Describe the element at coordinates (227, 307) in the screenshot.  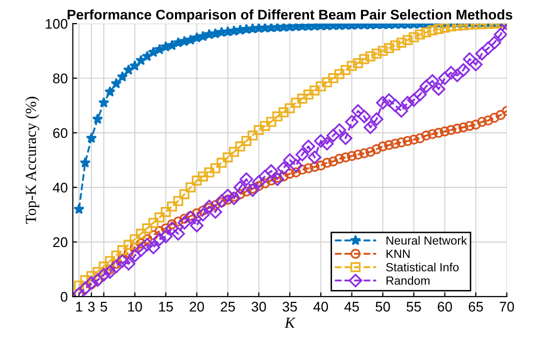
I see `x-tick-label: 25` at that location.